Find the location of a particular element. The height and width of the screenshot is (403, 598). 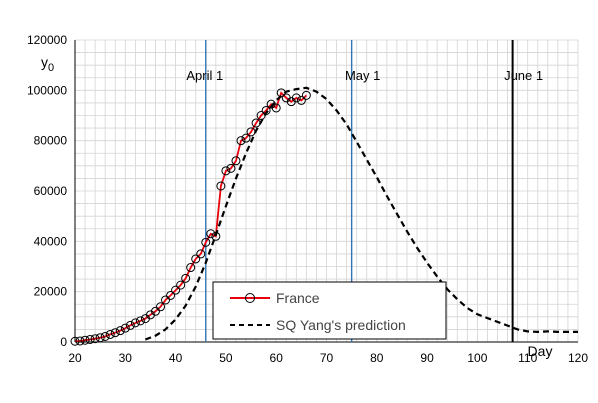

x-tick-label: 100 is located at coordinates (477, 358).